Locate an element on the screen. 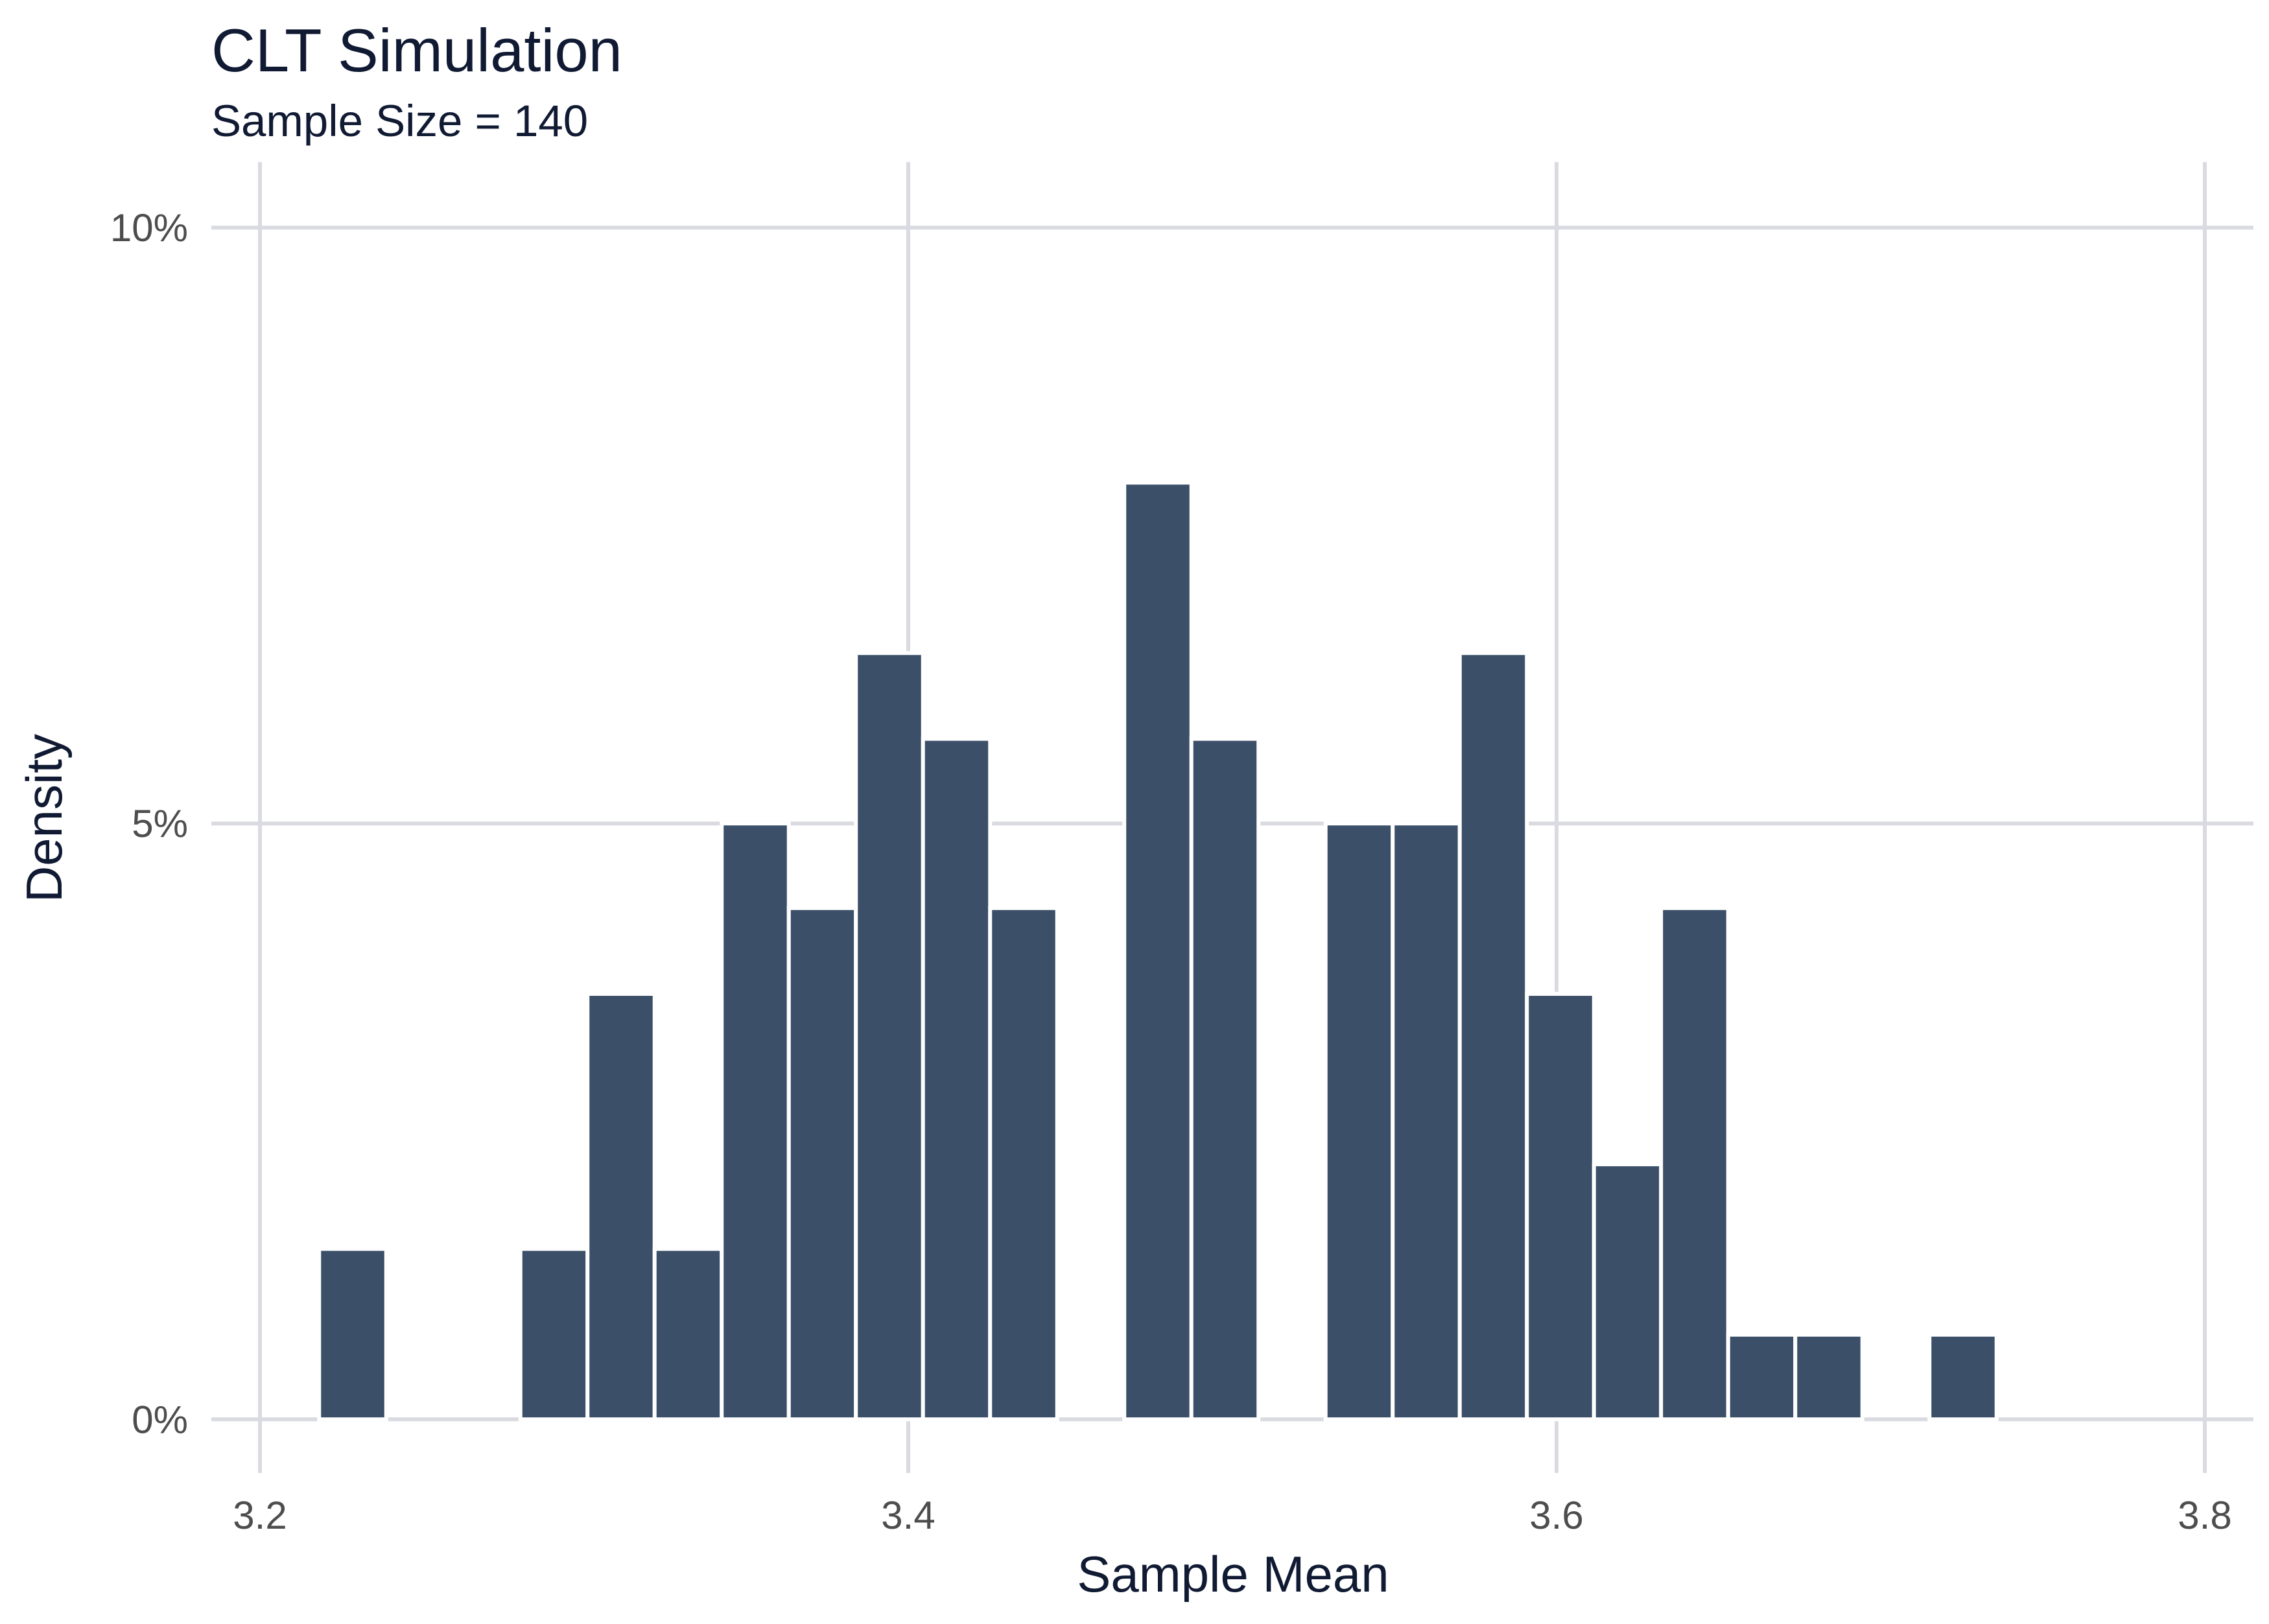  y-tick-label: 5% is located at coordinates (160, 824).